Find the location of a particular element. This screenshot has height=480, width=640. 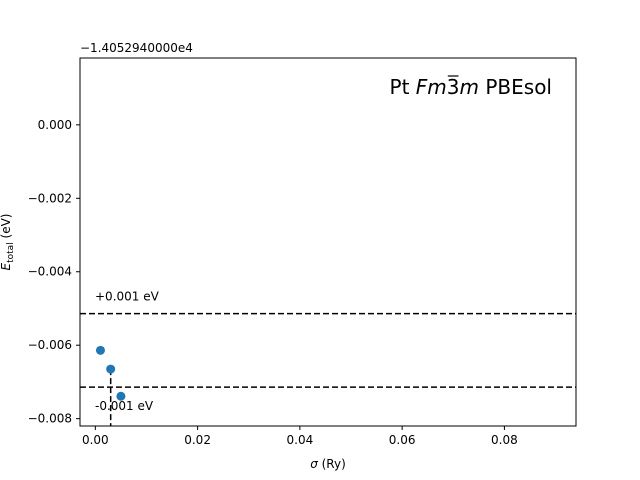

y-tick-label: −0.006 is located at coordinates (50, 345).